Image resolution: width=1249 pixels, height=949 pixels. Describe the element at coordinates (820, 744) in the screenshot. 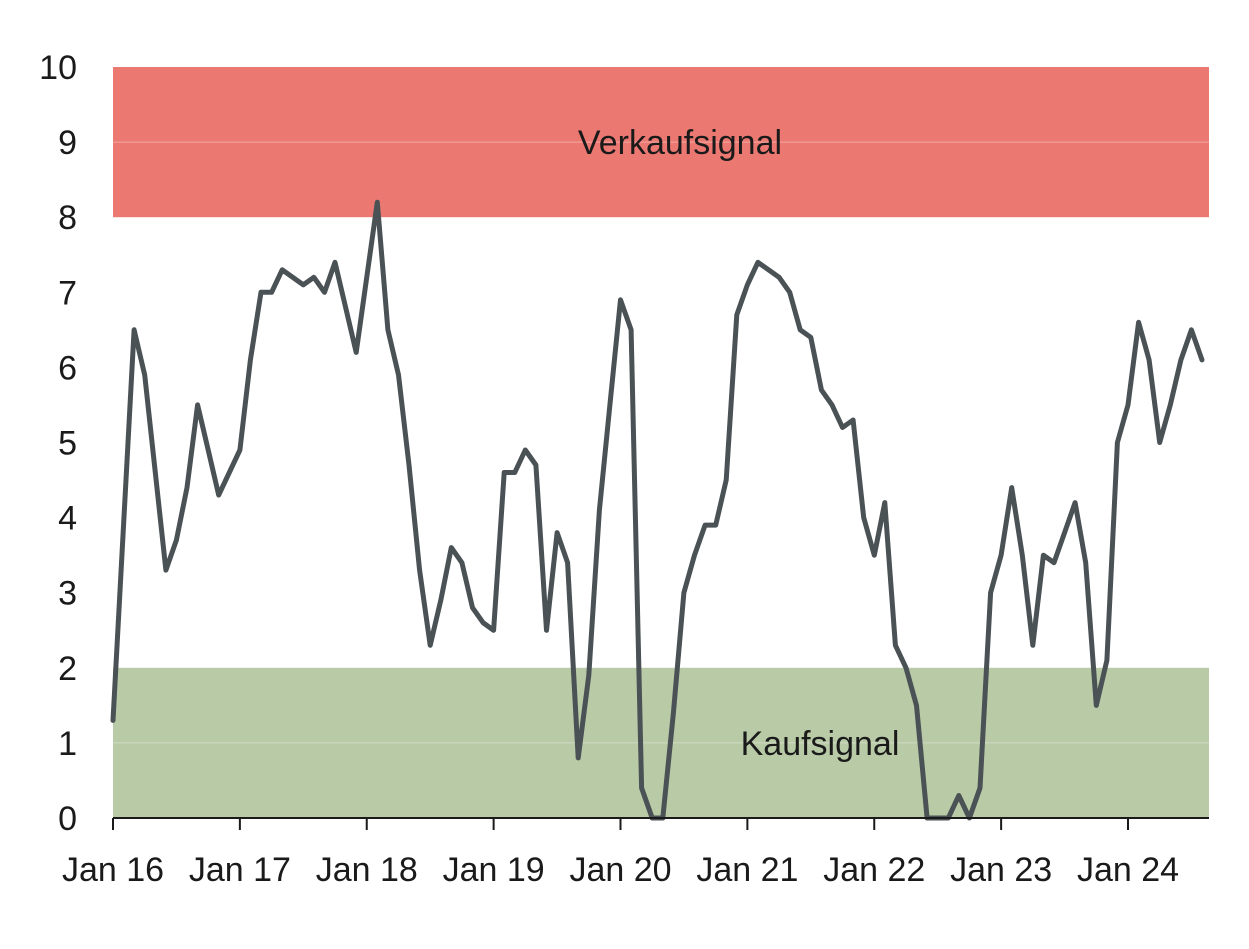

I see `zone-label-kaufsignal: Kaufsignal` at that location.